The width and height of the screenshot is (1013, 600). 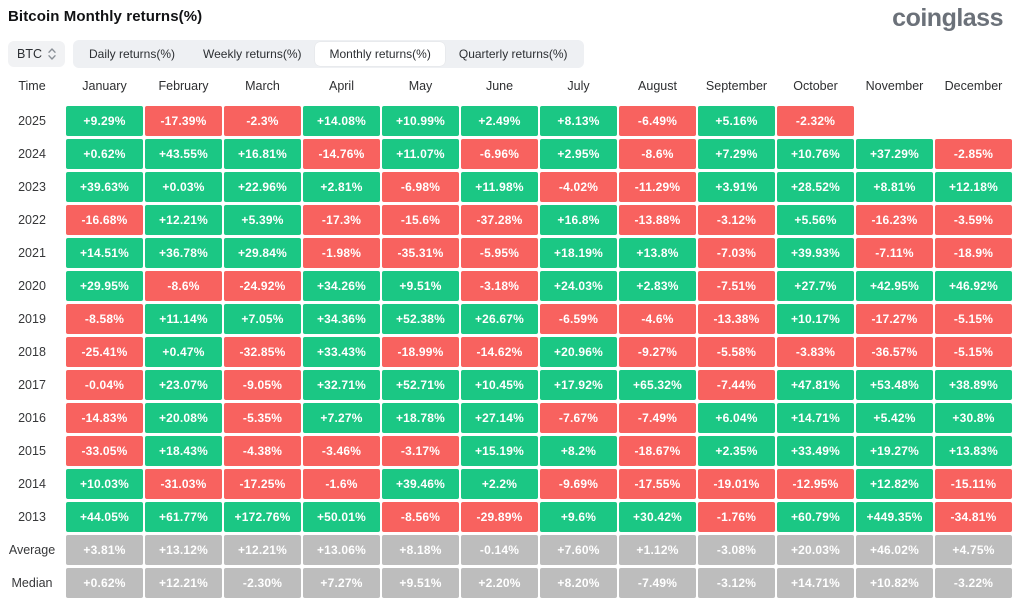 What do you see at coordinates (973, 154) in the screenshot?
I see `return-cell: -2.85%` at bounding box center [973, 154].